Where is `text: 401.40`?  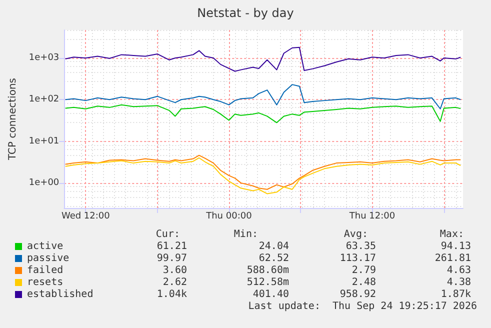 text: 401.40 is located at coordinates (270, 295).